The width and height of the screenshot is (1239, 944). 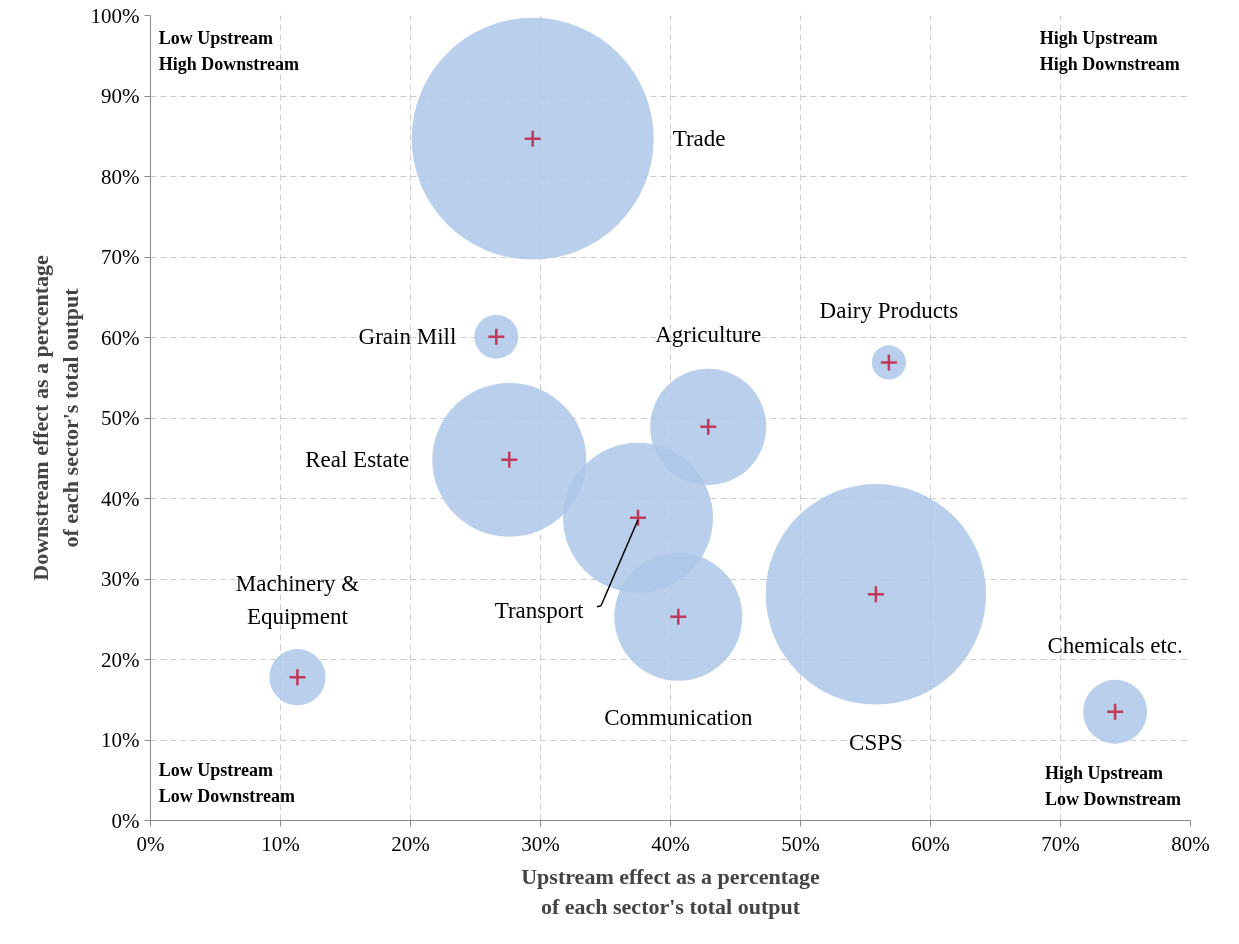 What do you see at coordinates (889, 310) in the screenshot?
I see `annotation: Dairy Products` at bounding box center [889, 310].